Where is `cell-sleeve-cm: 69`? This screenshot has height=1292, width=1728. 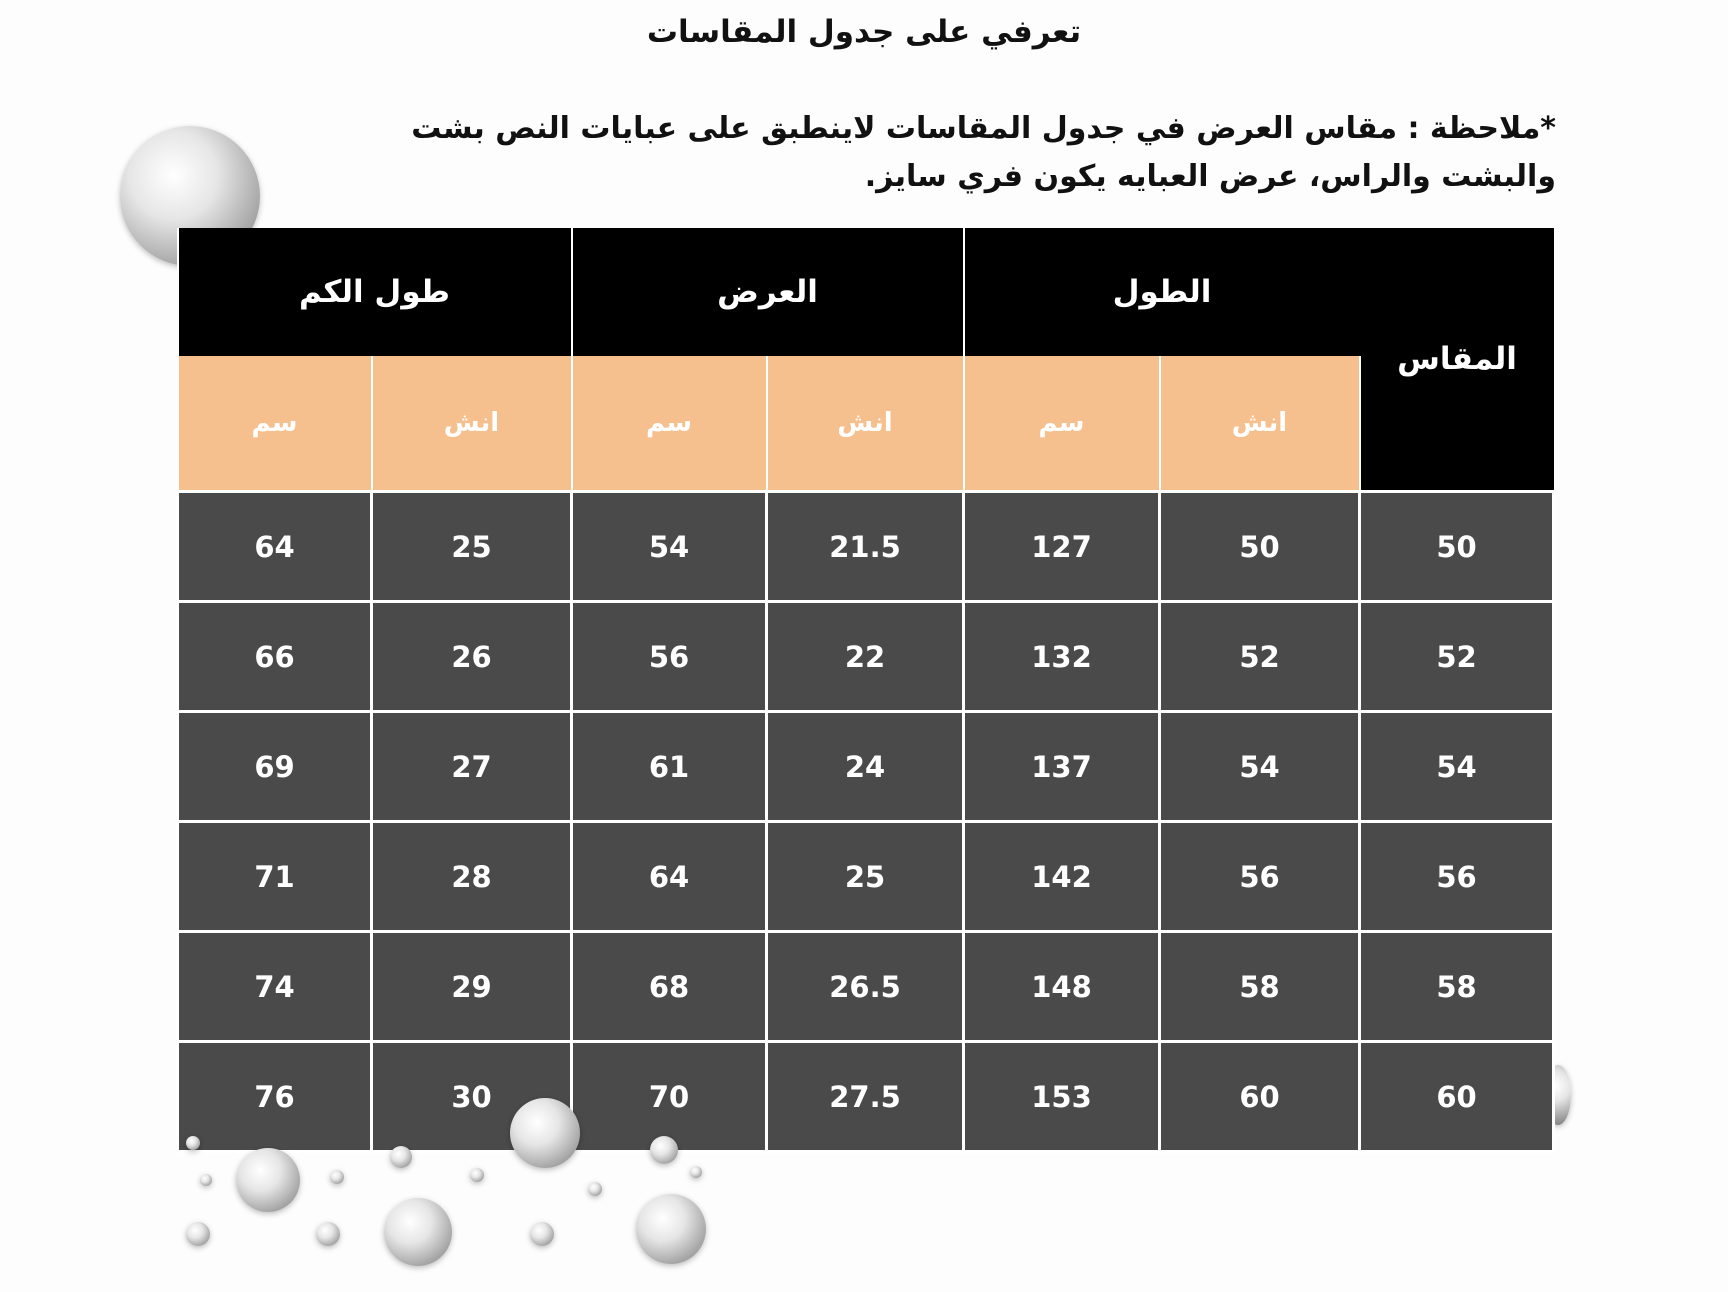 cell-sleeve-cm: 69 is located at coordinates (274, 766).